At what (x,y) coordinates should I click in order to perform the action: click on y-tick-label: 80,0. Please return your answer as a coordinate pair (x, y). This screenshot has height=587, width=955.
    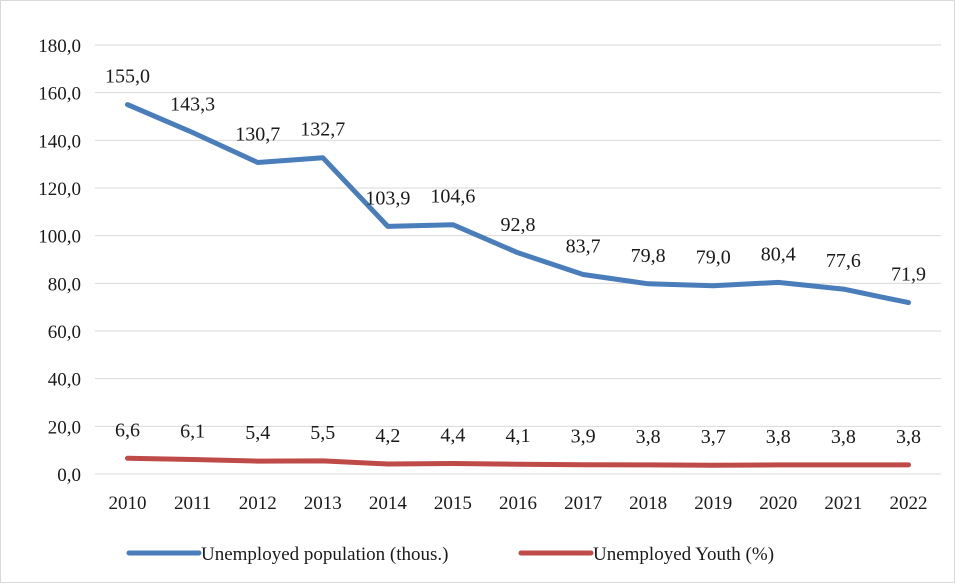
    Looking at the image, I should click on (64, 284).